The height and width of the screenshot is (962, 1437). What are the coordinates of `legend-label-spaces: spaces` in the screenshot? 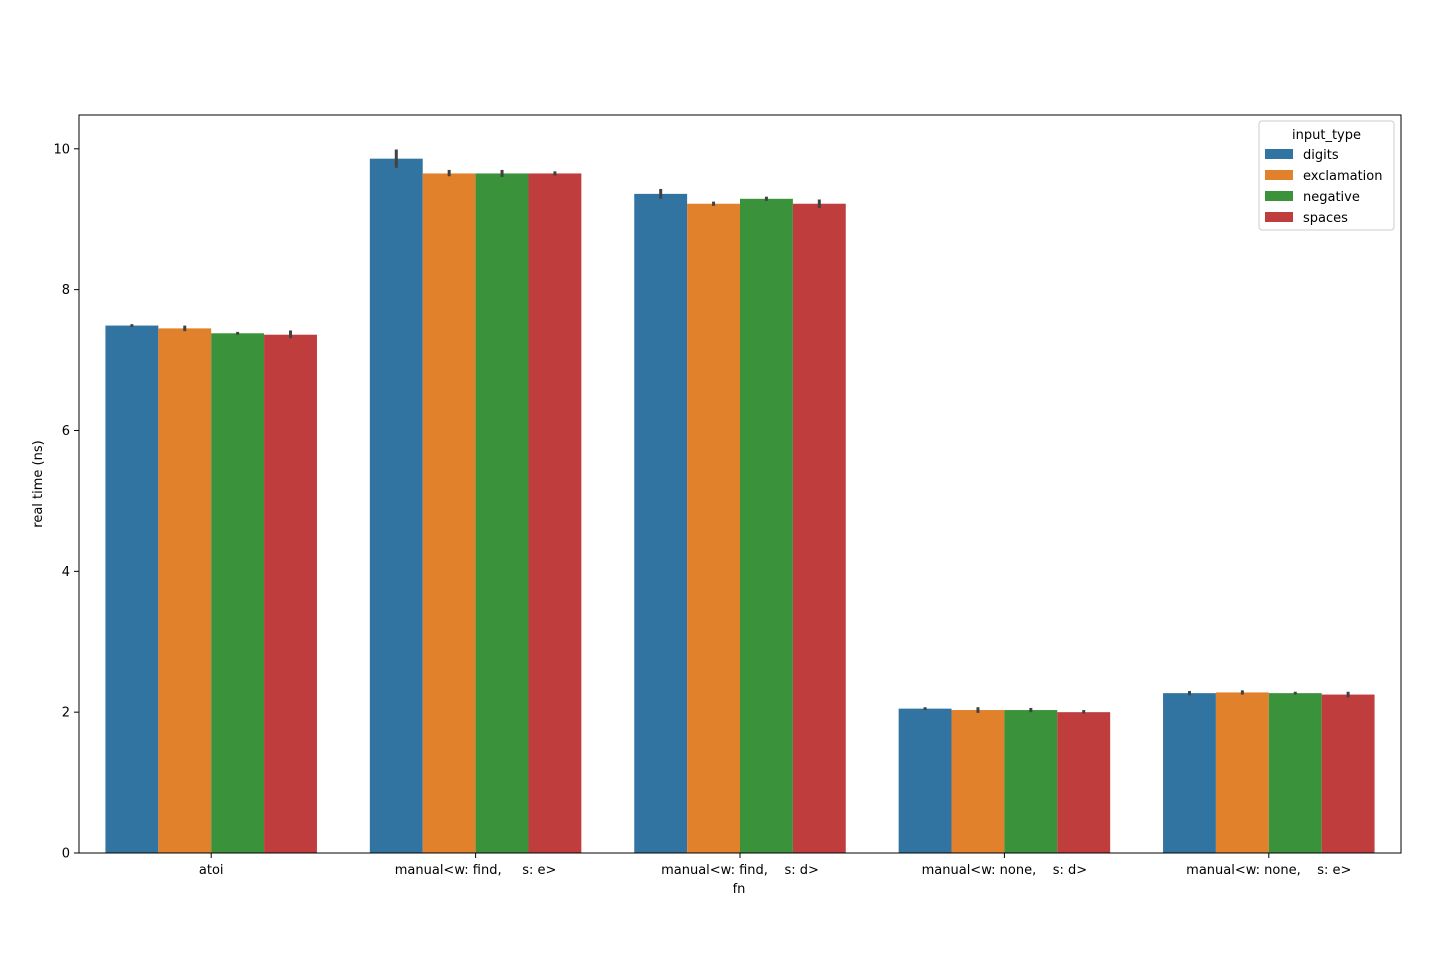 It's located at (1325, 218).